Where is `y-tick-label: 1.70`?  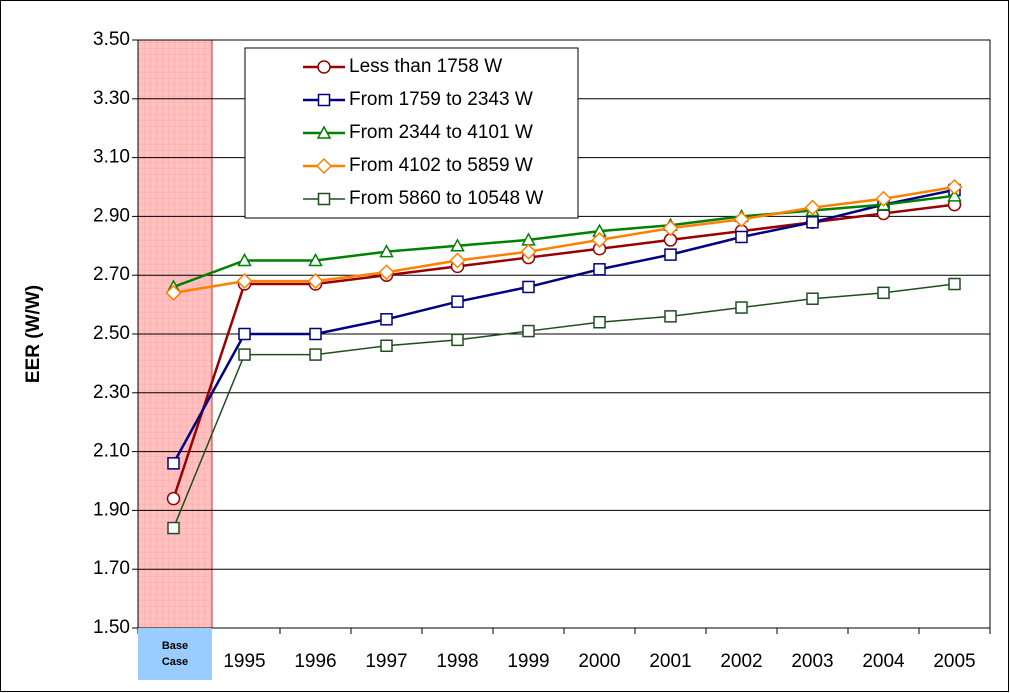
y-tick-label: 1.70 is located at coordinates (111, 568).